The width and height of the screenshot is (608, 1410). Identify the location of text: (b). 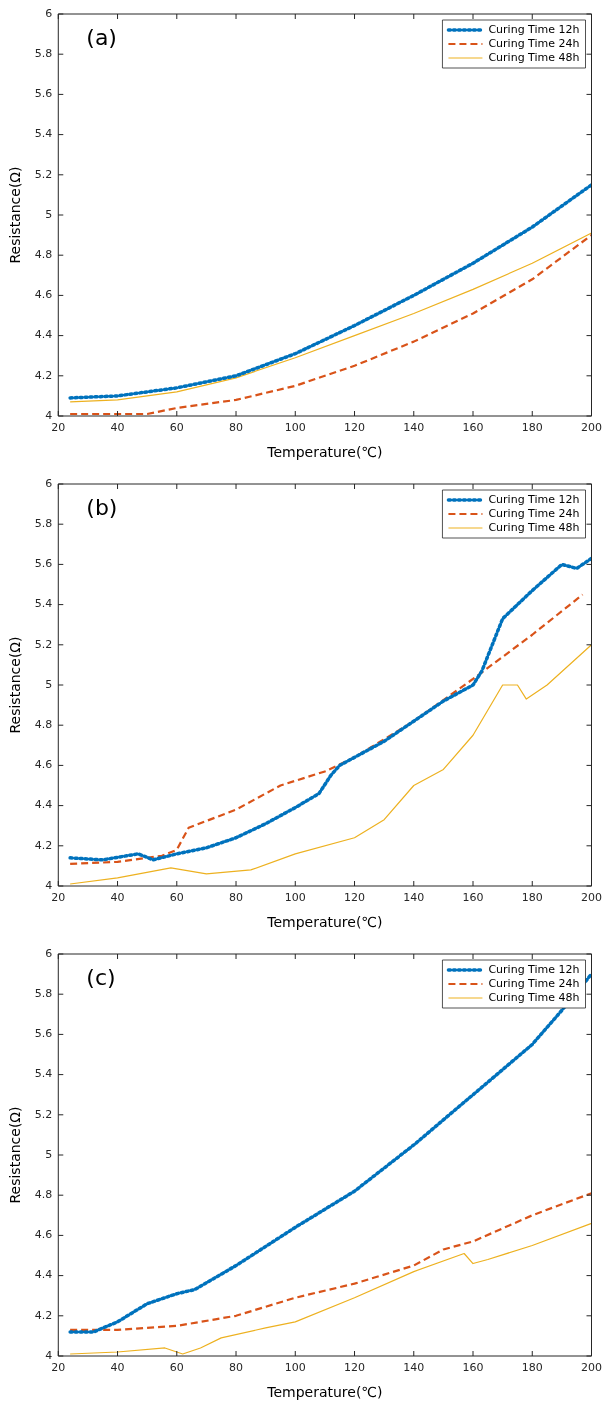
(102, 507).